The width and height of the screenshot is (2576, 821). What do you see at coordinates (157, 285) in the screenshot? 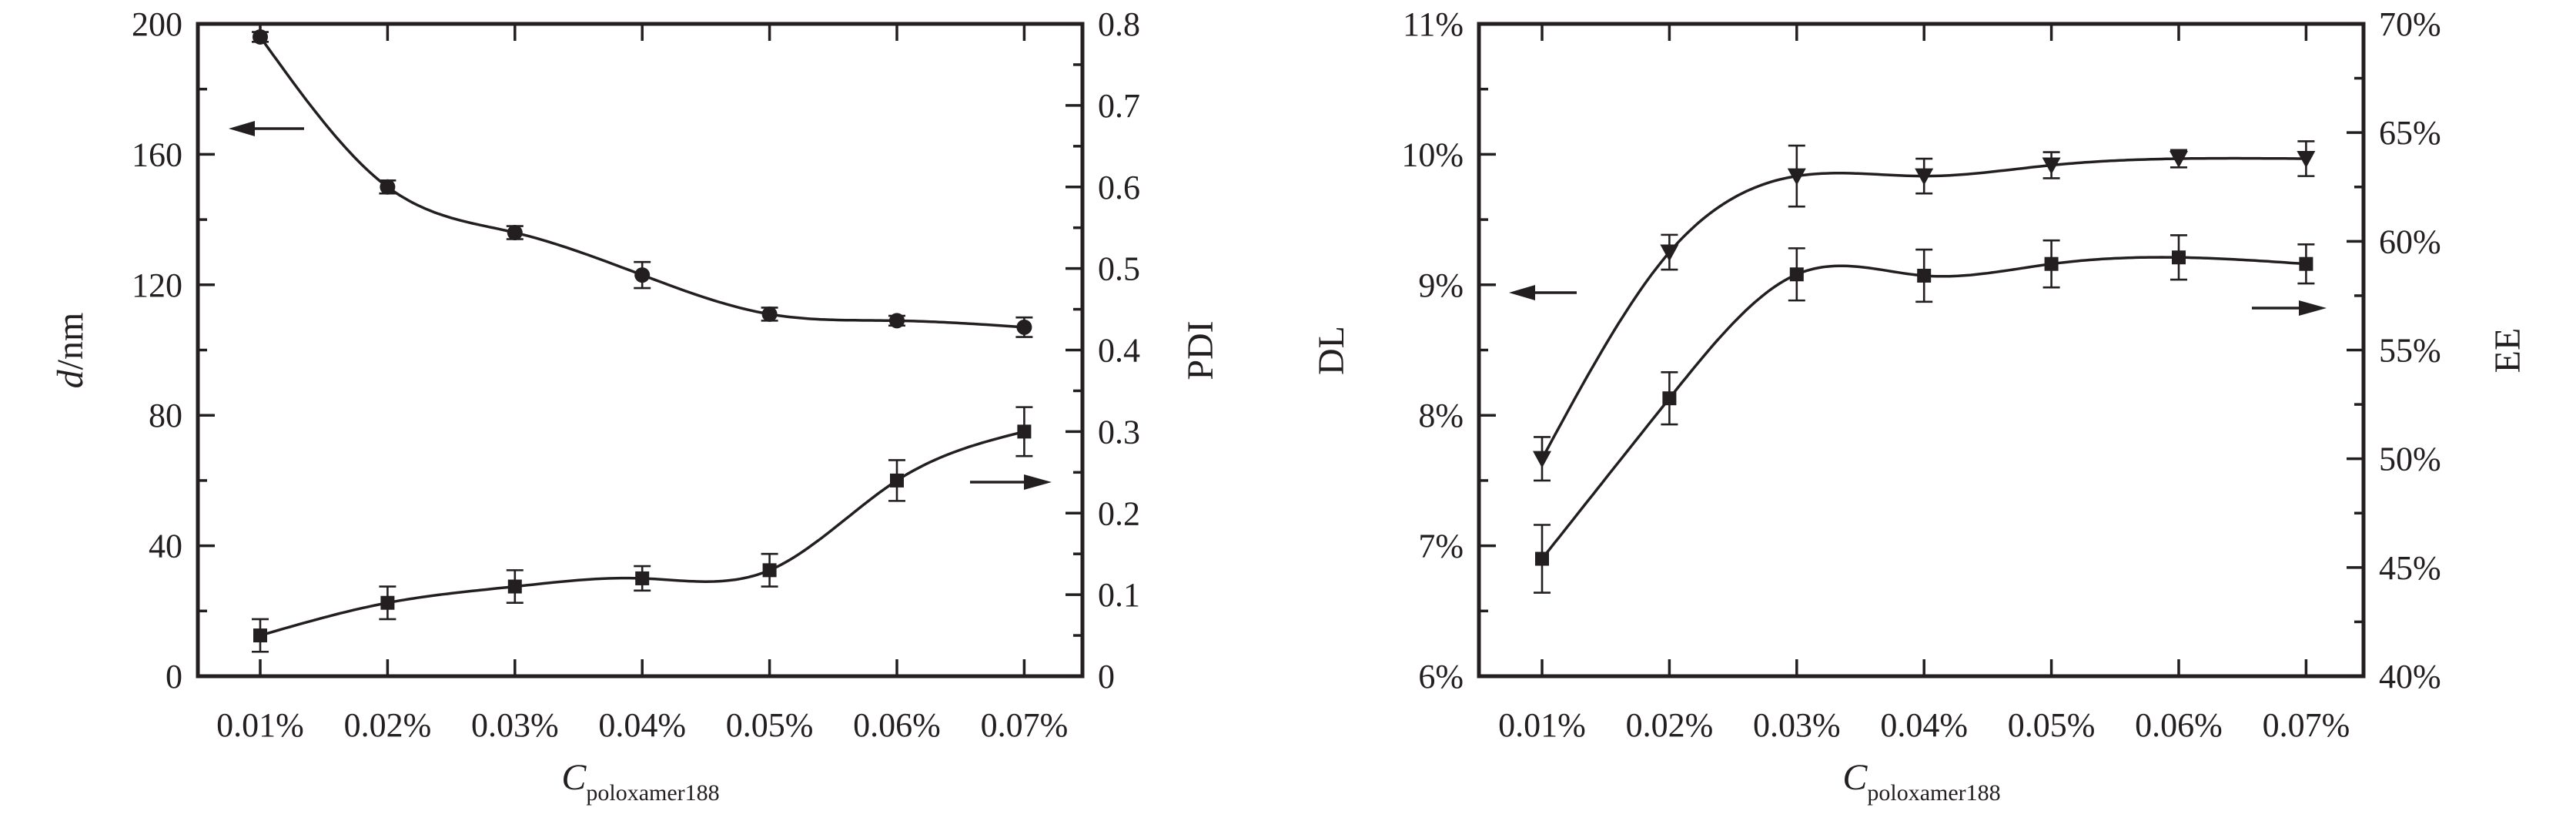
I see `y-tick-label-left: 120` at bounding box center [157, 285].